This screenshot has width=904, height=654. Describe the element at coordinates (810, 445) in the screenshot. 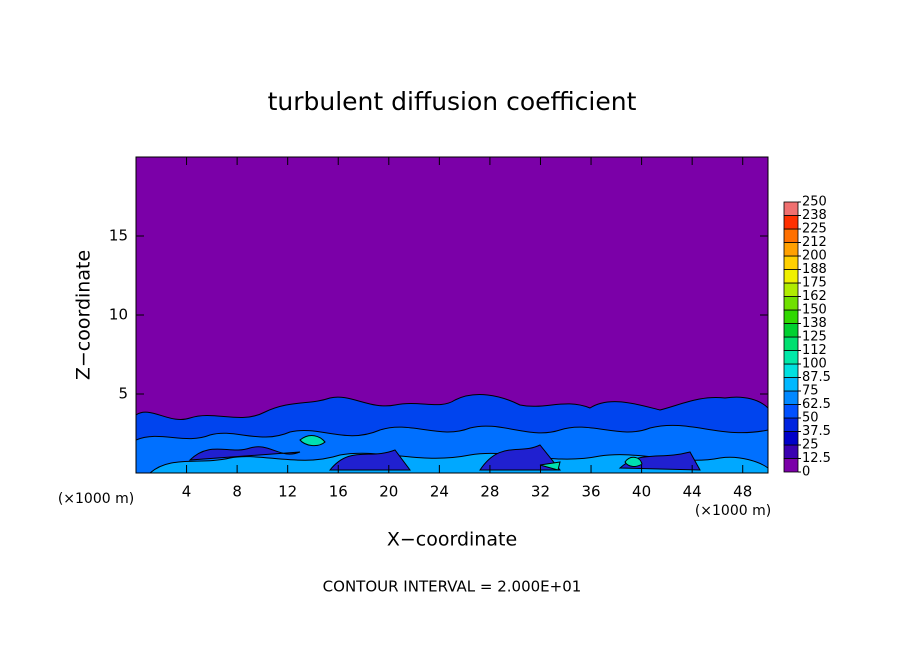

I see `colorbar-label: 25` at that location.